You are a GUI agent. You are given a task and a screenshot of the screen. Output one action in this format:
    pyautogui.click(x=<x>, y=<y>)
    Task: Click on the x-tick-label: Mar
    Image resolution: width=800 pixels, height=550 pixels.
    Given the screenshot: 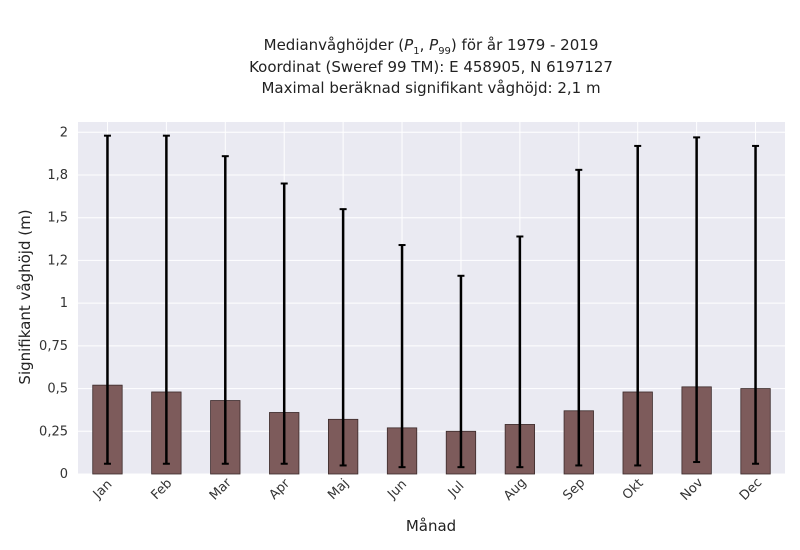 What is the action you would take?
    pyautogui.click(x=221, y=489)
    